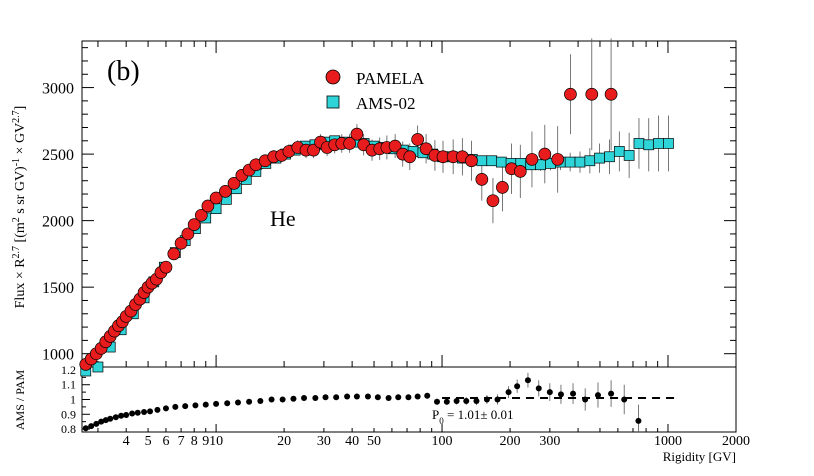 Image resolution: width=814 pixels, height=476 pixels. I want to click on ylabel-sup-2: 2, so click(16, 219).